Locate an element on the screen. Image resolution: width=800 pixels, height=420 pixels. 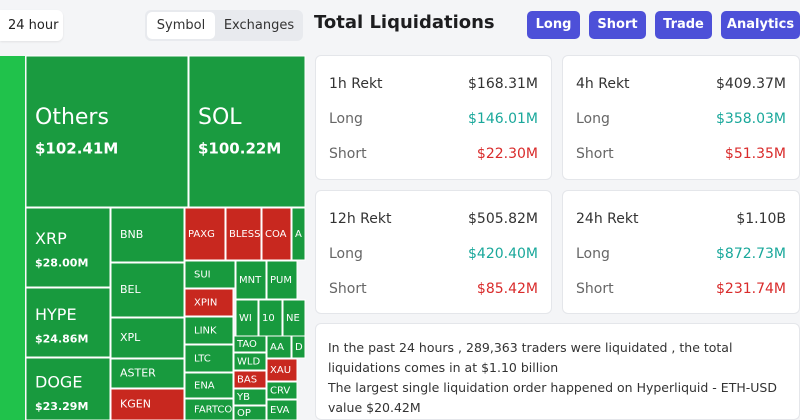
tile: BLESS is located at coordinates (243, 234).